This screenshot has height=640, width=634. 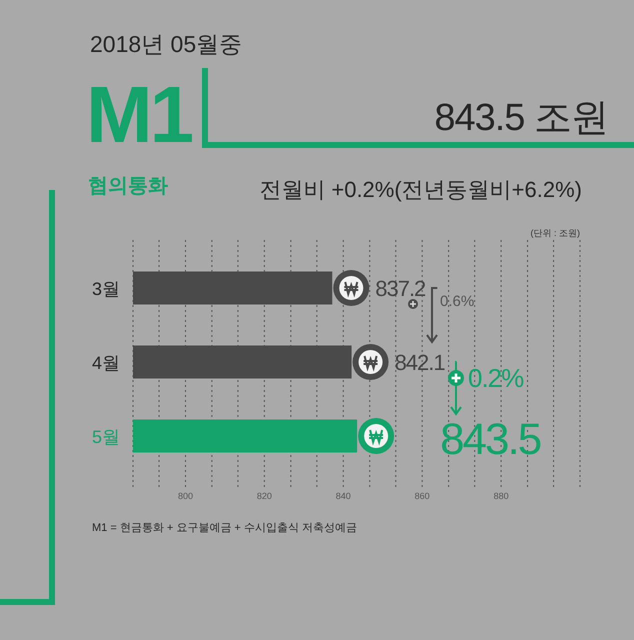 What do you see at coordinates (166, 44) in the screenshot?
I see `chart-title: 2018년 05월중` at bounding box center [166, 44].